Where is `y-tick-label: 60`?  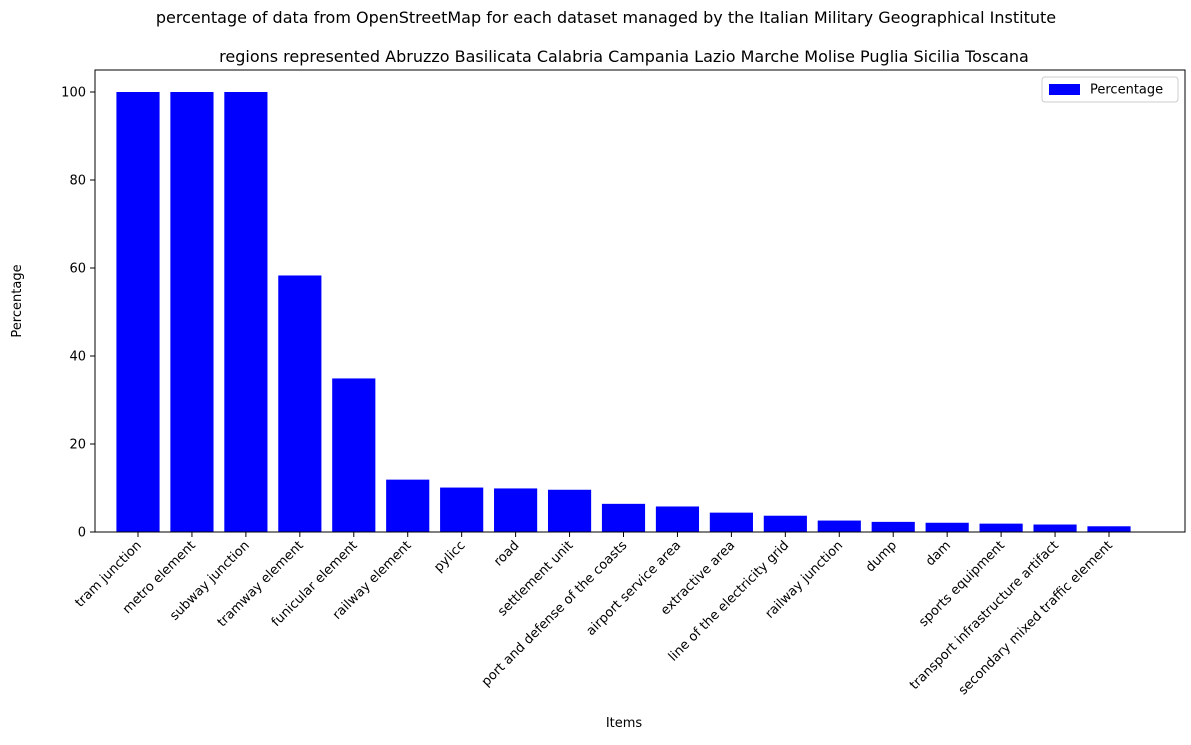
y-tick-label: 60 is located at coordinates (77, 269).